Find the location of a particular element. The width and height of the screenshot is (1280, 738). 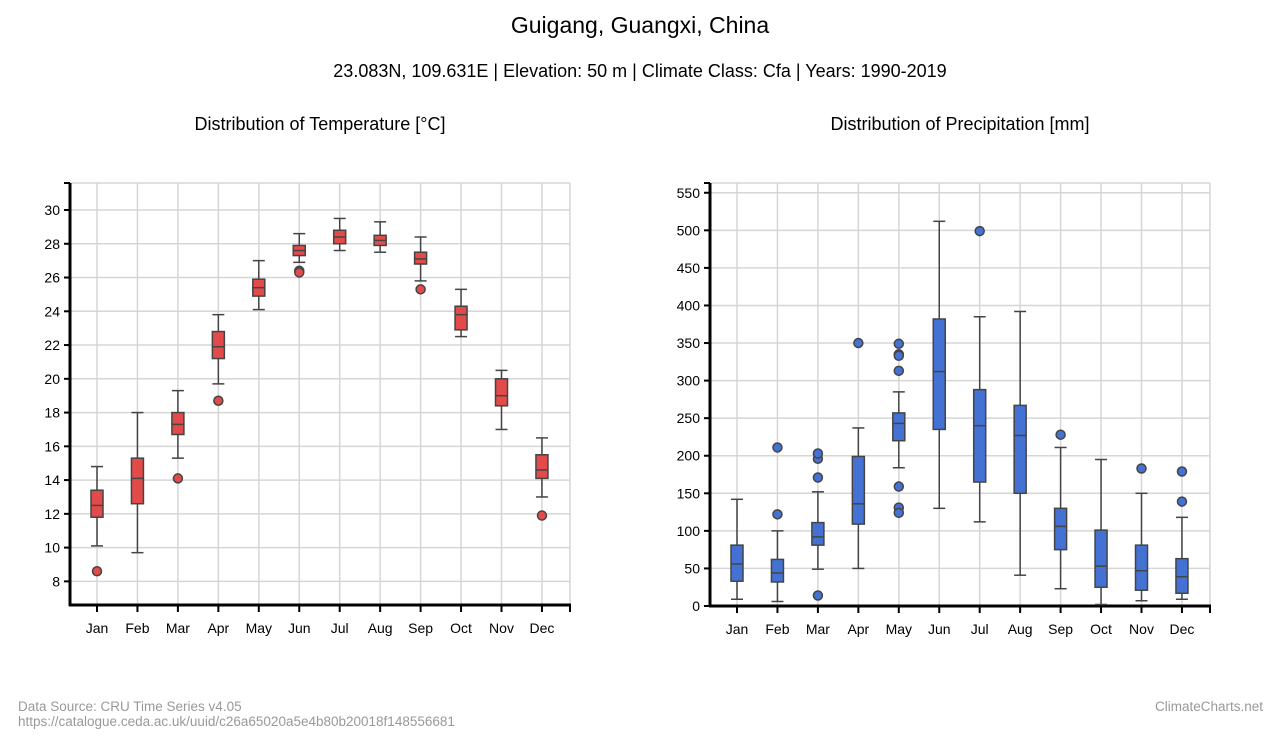

y-tick-label: 150 is located at coordinates (689, 493).